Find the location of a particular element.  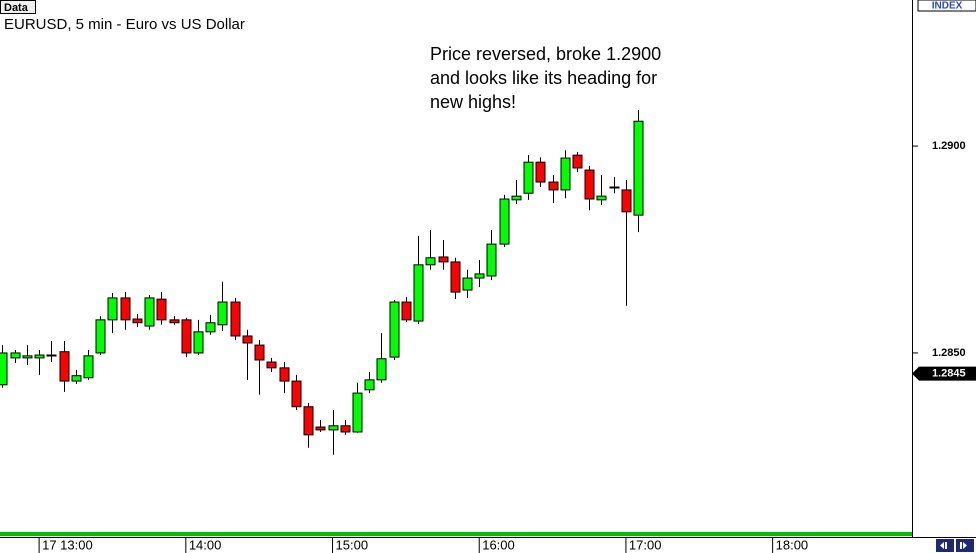

y-tick-label: 1.2900 is located at coordinates (949, 146).